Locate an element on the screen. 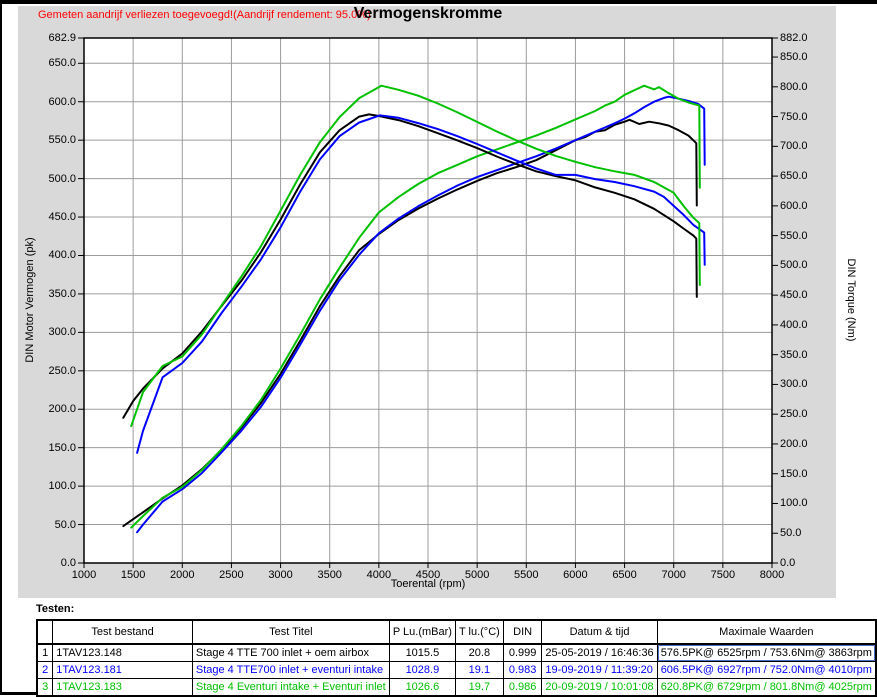 This screenshot has width=877, height=697. y-left-tick-label: 50.0 is located at coordinates (65, 524).